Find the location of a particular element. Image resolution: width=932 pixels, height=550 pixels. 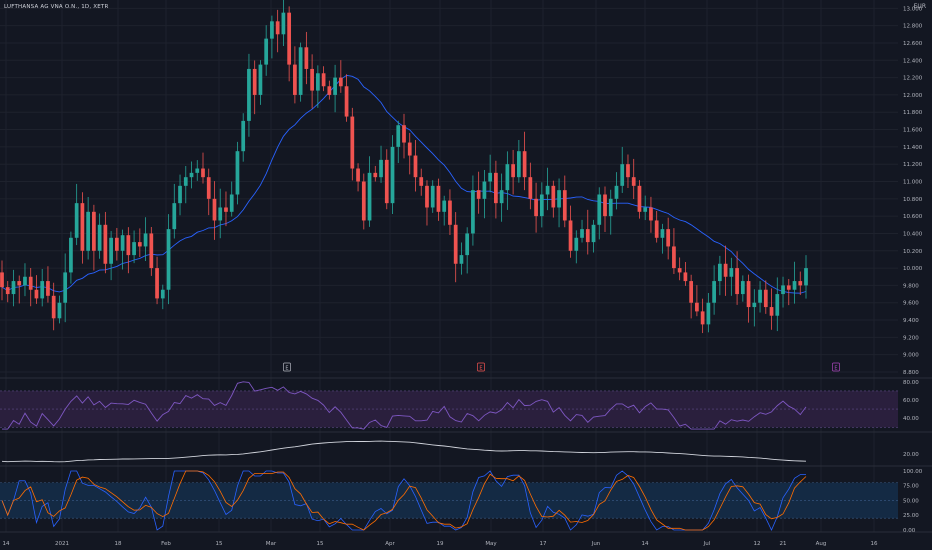

earnings-marker-label: E is located at coordinates (286, 369).